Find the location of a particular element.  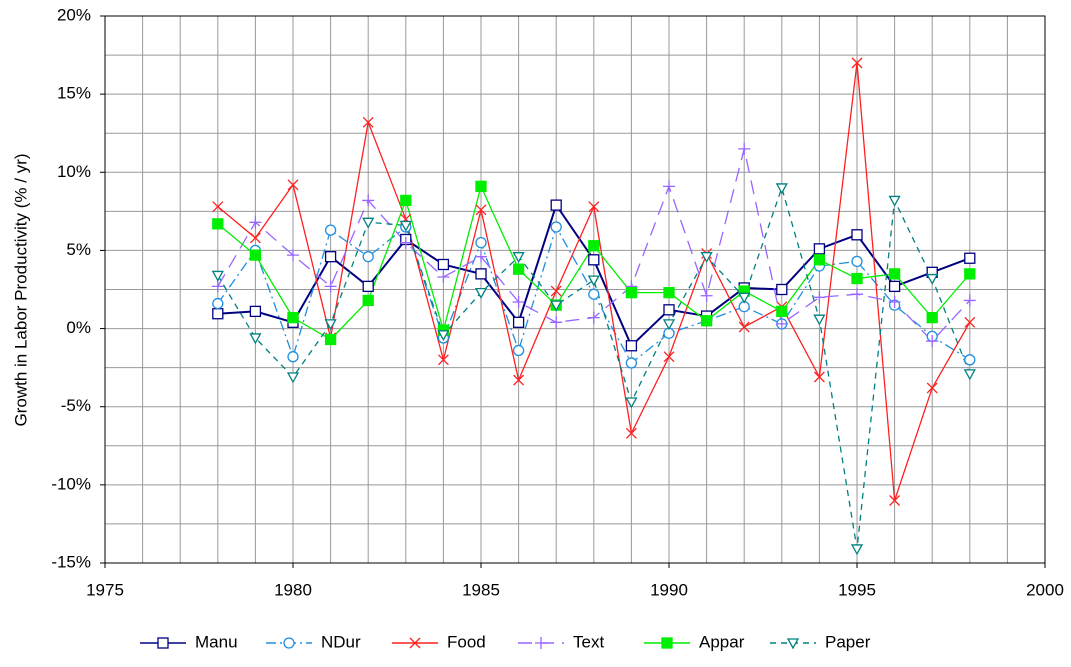

x-tick-label: 1980 is located at coordinates (293, 589).